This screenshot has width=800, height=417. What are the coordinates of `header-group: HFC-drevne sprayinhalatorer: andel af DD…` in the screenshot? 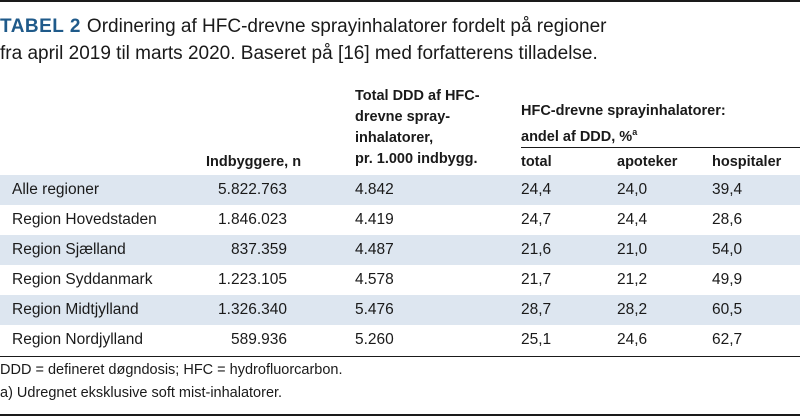 It's located at (623, 124).